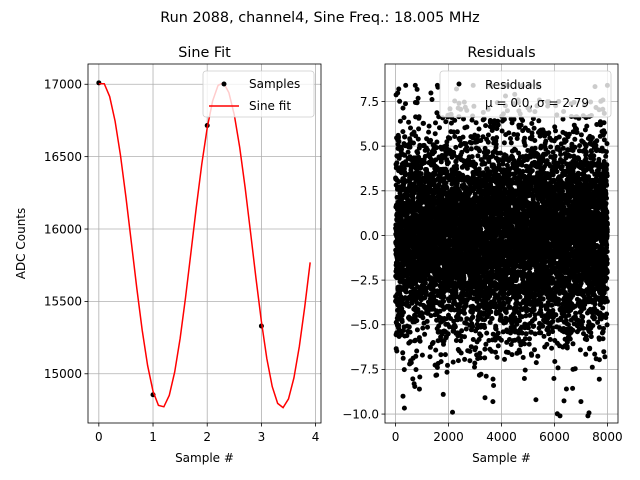 The image size is (640, 480). I want to click on y-tick-label: 15000, so click(63, 374).